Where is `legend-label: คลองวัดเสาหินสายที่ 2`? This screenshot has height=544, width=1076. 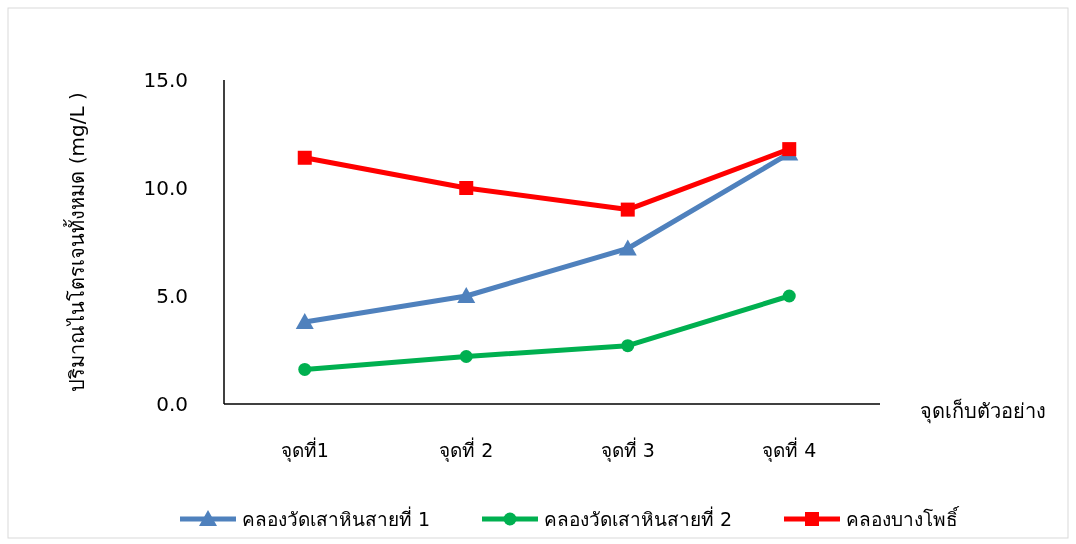 legend-label: คลองวัดเสาหินสายที่ 2 is located at coordinates (638, 518).